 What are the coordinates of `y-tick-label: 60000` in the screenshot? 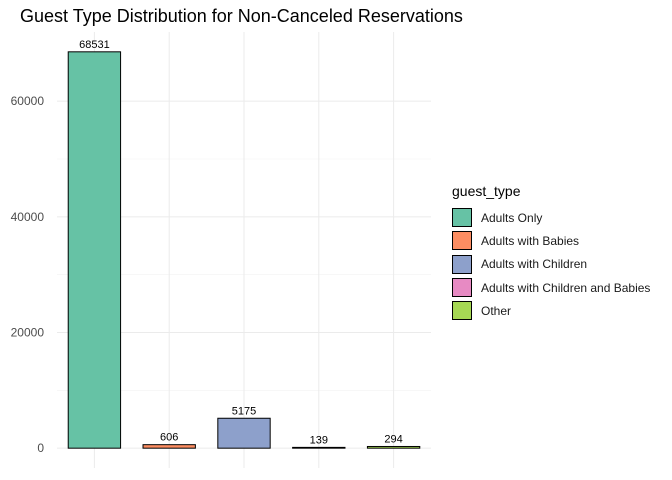 It's located at (28, 101).